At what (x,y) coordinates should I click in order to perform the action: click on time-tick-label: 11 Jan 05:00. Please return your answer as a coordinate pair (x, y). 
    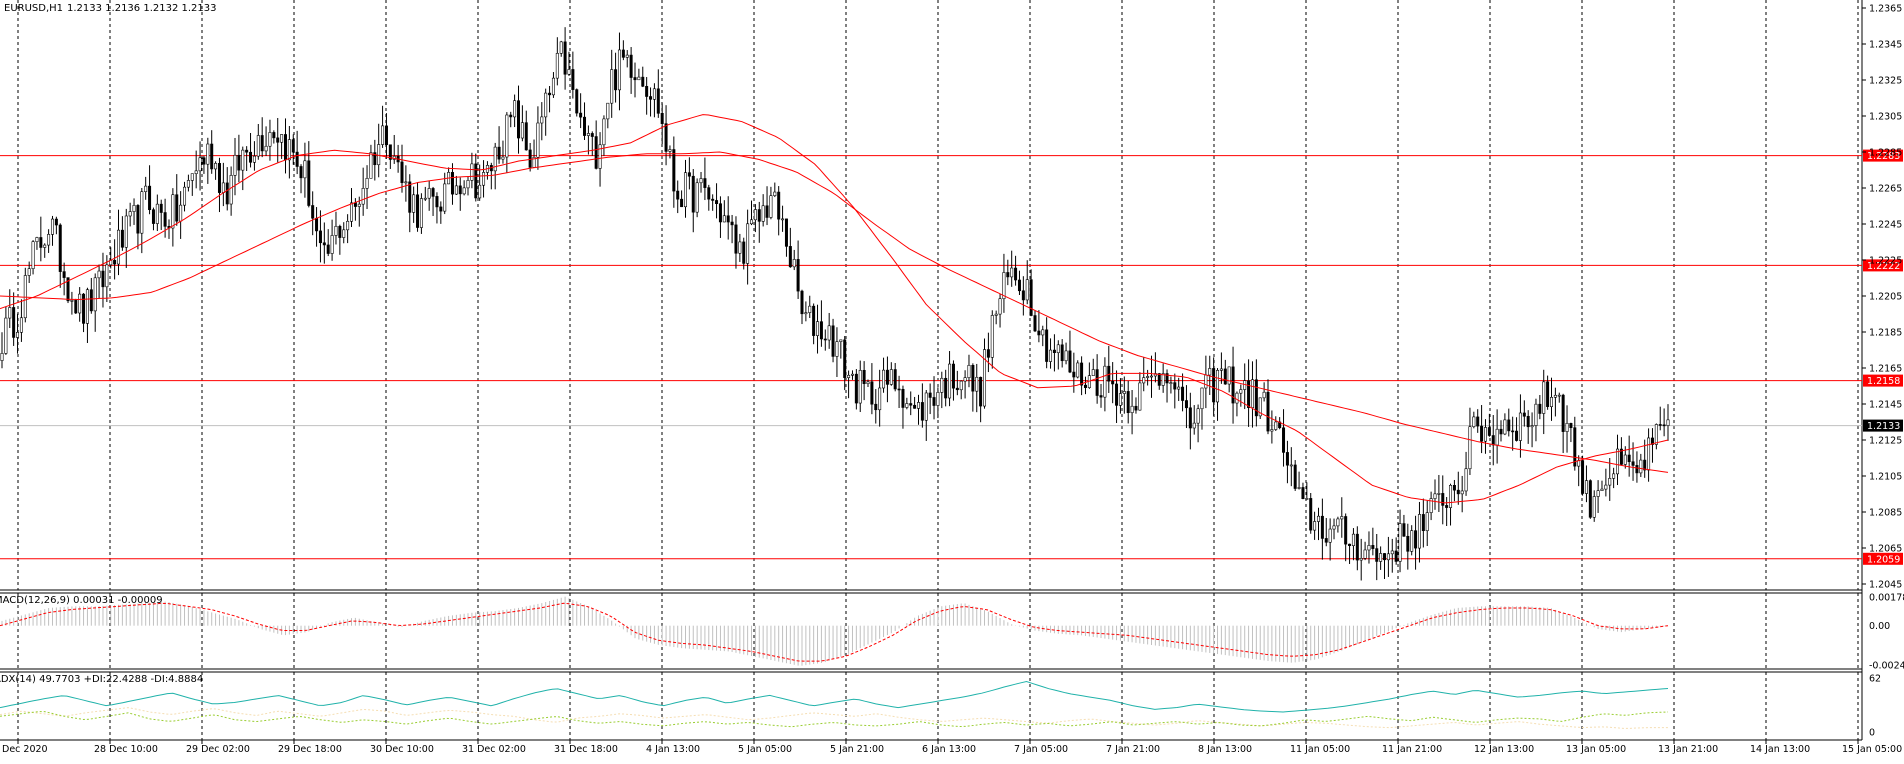
    Looking at the image, I should click on (1320, 749).